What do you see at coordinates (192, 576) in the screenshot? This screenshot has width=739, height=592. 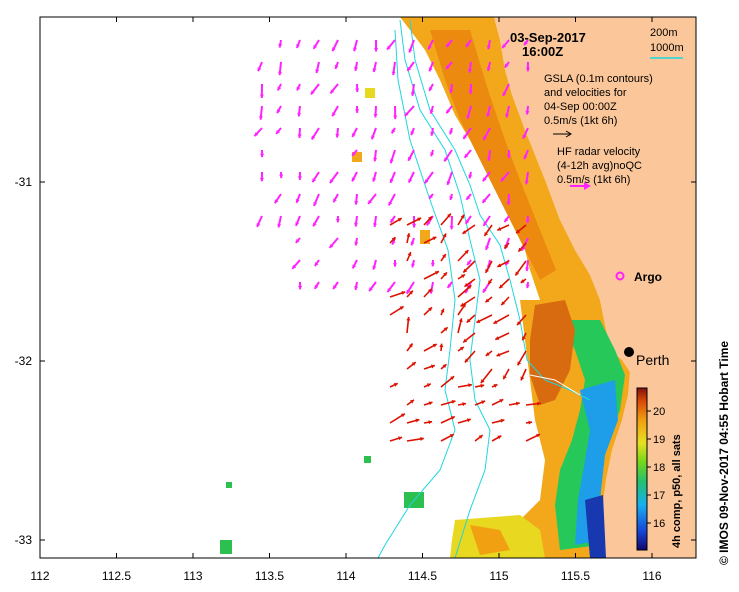 I see `x-tick-label: 113` at bounding box center [192, 576].